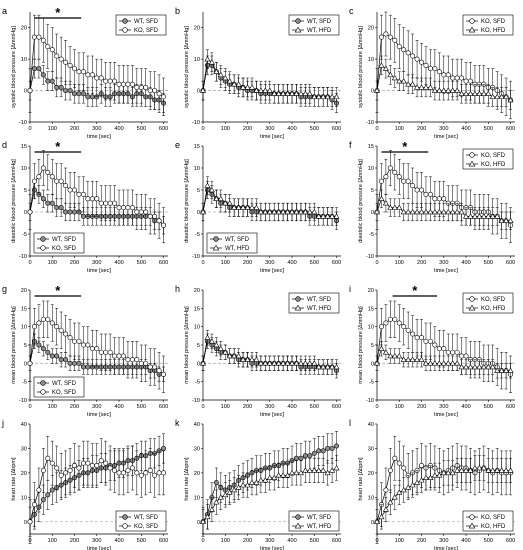 This screenshot has height=550, width=523. I want to click on x-tick-label: 500, so click(488, 129).